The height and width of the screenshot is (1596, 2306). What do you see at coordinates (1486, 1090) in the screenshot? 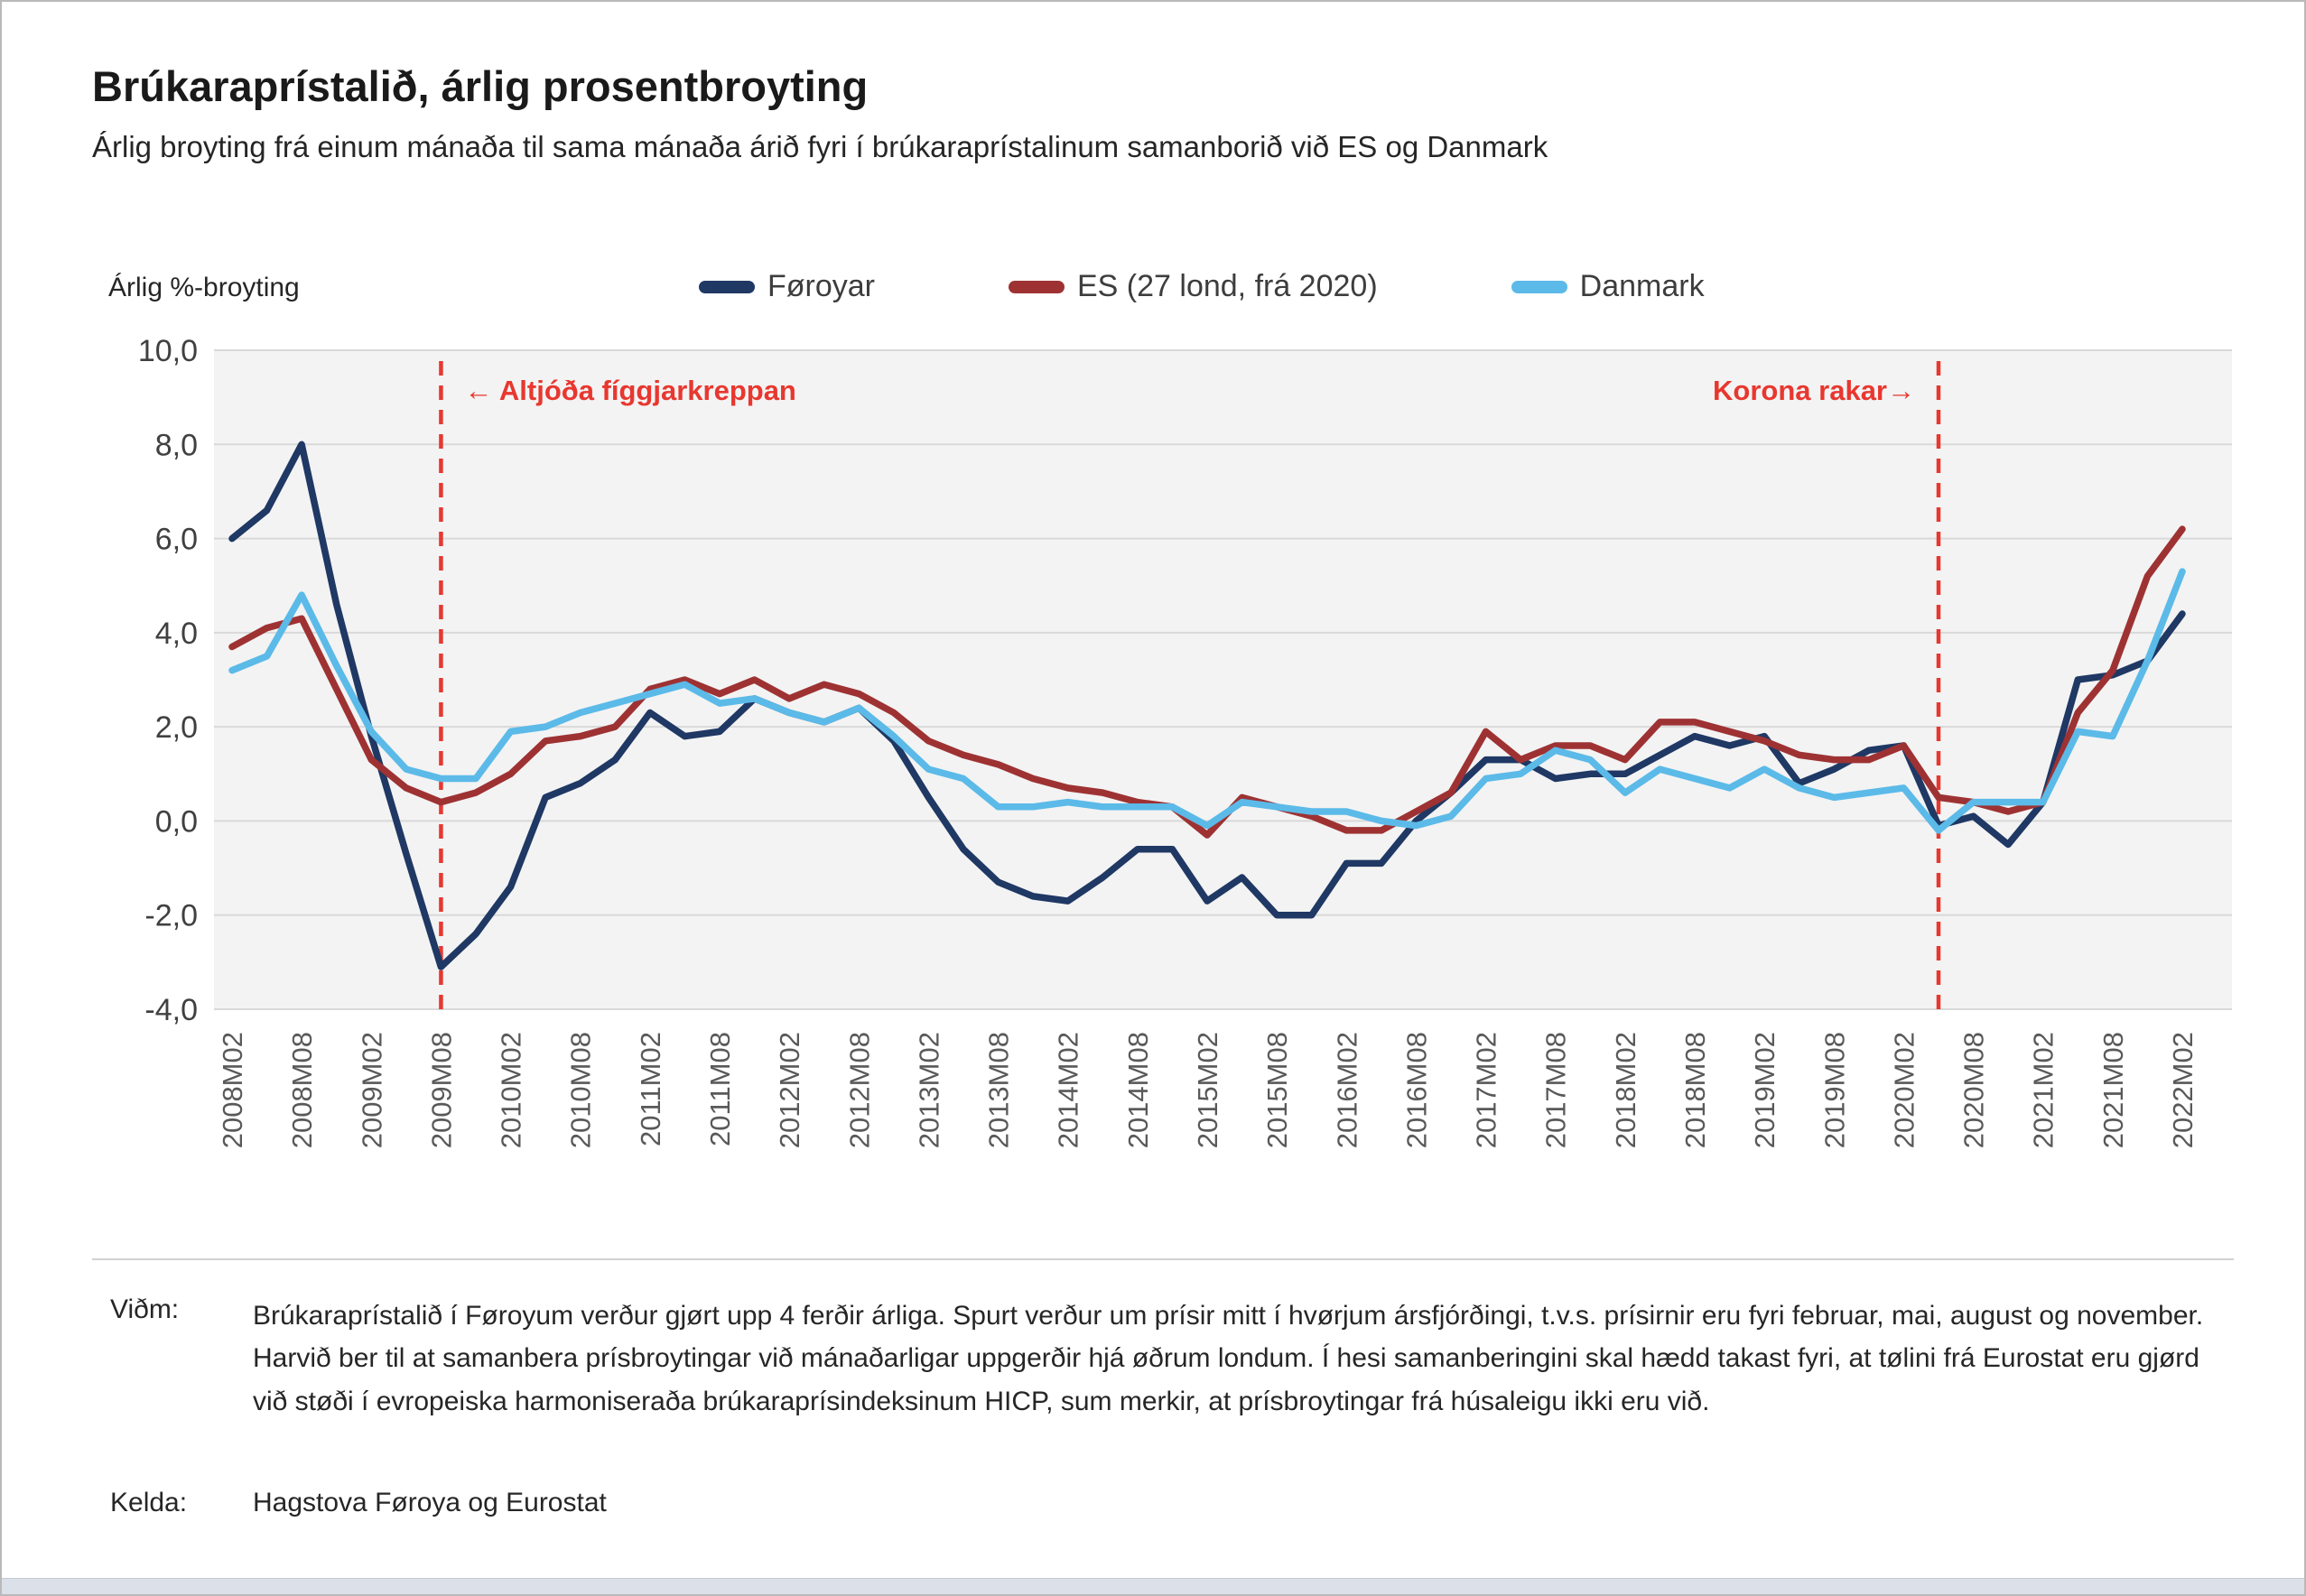
I see `x-tick-label: 2017M02` at bounding box center [1486, 1090].